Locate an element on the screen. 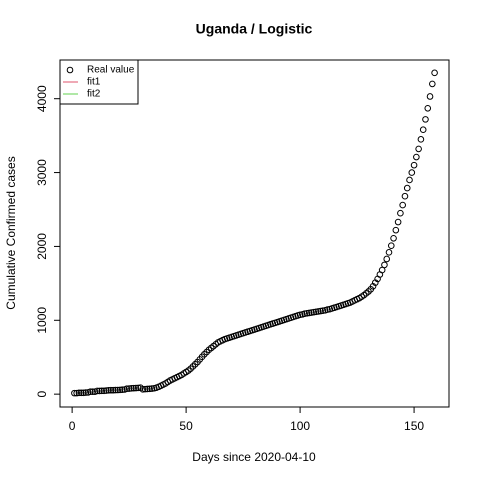 The height and width of the screenshot is (480, 480). y-tick-label: 3000 is located at coordinates (42, 172).